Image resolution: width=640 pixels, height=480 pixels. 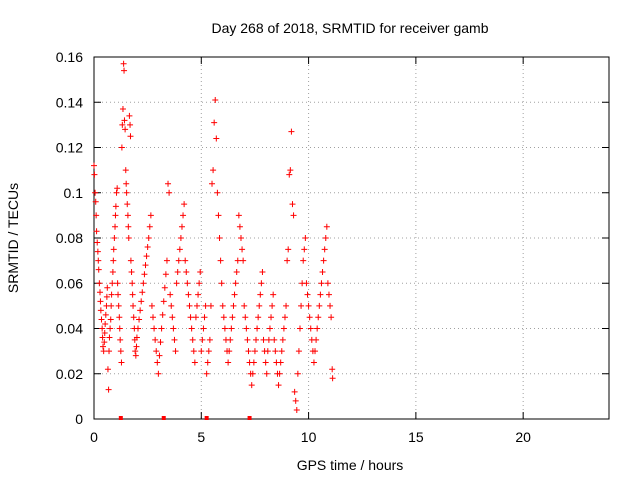 What do you see at coordinates (69, 102) in the screenshot?
I see `y-tick-label: 0.14` at bounding box center [69, 102].